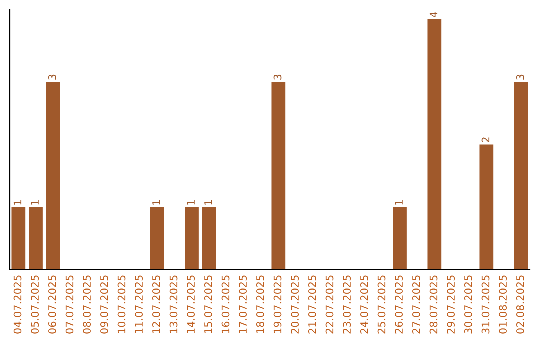 This screenshot has height=340, width=540. Describe the element at coordinates (278, 305) in the screenshot. I see `x-tick-label: 19.07.2025` at that location.